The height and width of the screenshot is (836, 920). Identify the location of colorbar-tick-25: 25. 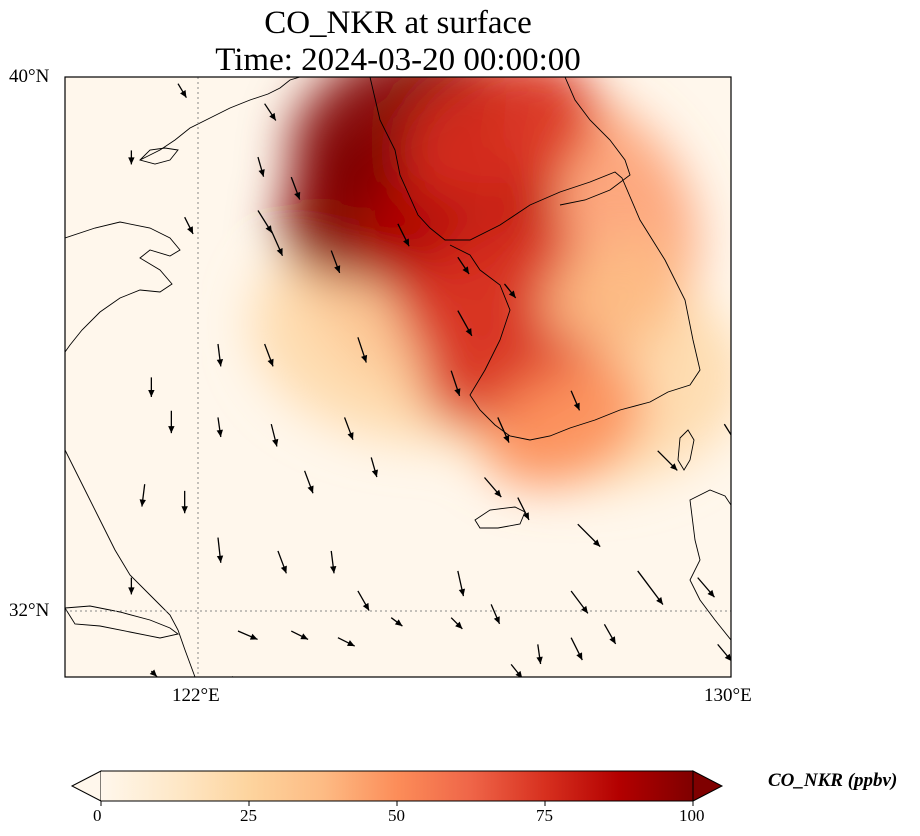
(248, 815).